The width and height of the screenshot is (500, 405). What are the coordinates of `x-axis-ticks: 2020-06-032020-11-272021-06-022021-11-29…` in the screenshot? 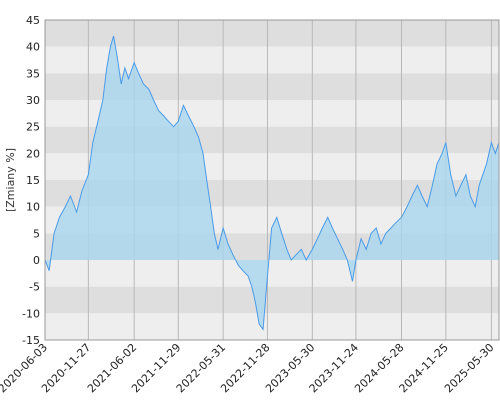 It's located at (248, 368).